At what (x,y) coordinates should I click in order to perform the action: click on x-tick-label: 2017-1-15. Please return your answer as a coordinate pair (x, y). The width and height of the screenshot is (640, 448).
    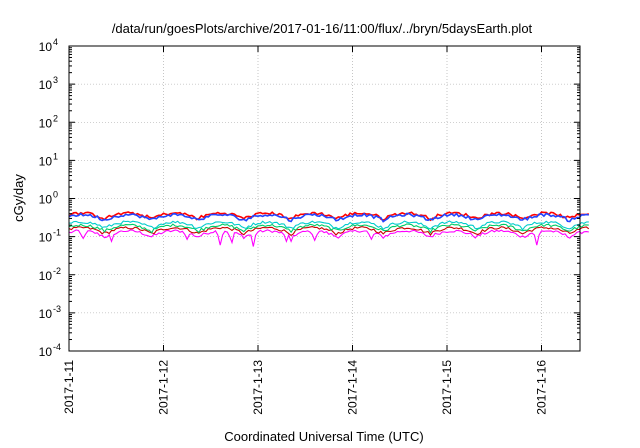
    Looking at the image, I should click on (447, 387).